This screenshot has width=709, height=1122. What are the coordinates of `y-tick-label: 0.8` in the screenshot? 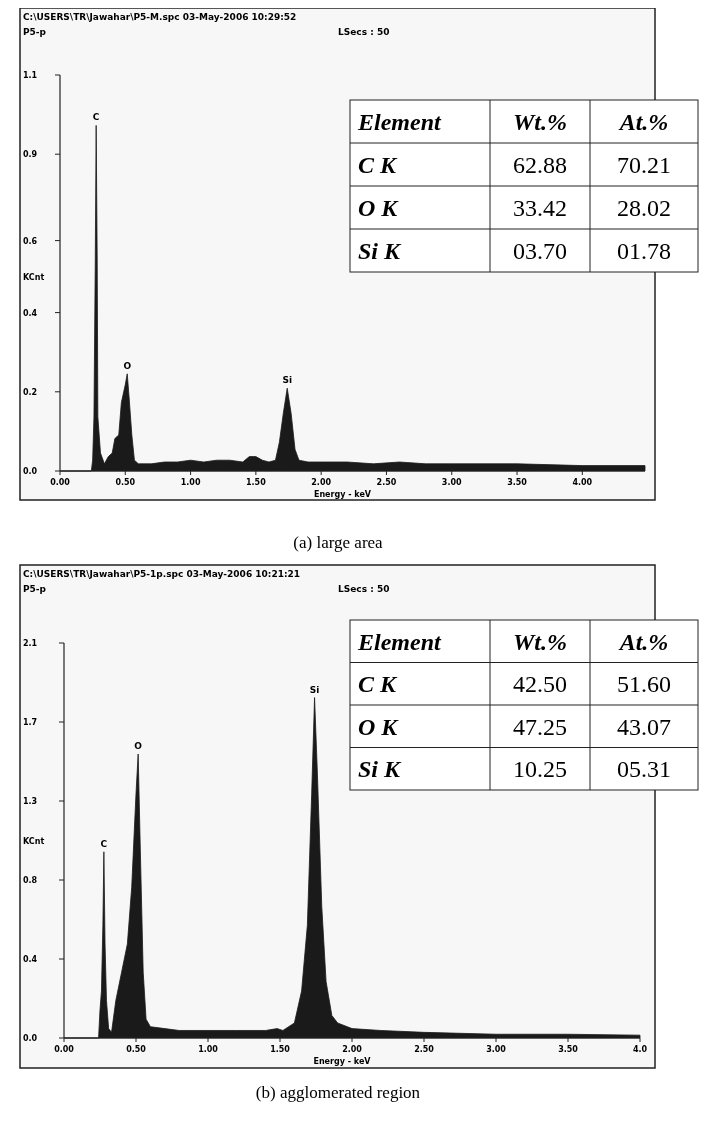 It's located at (30, 880).